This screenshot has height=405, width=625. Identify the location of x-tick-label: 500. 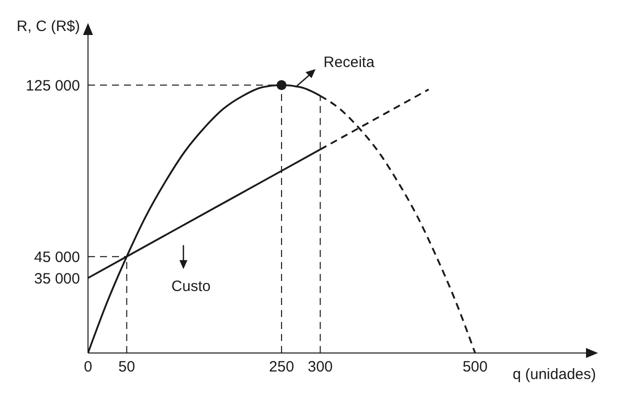
(475, 367).